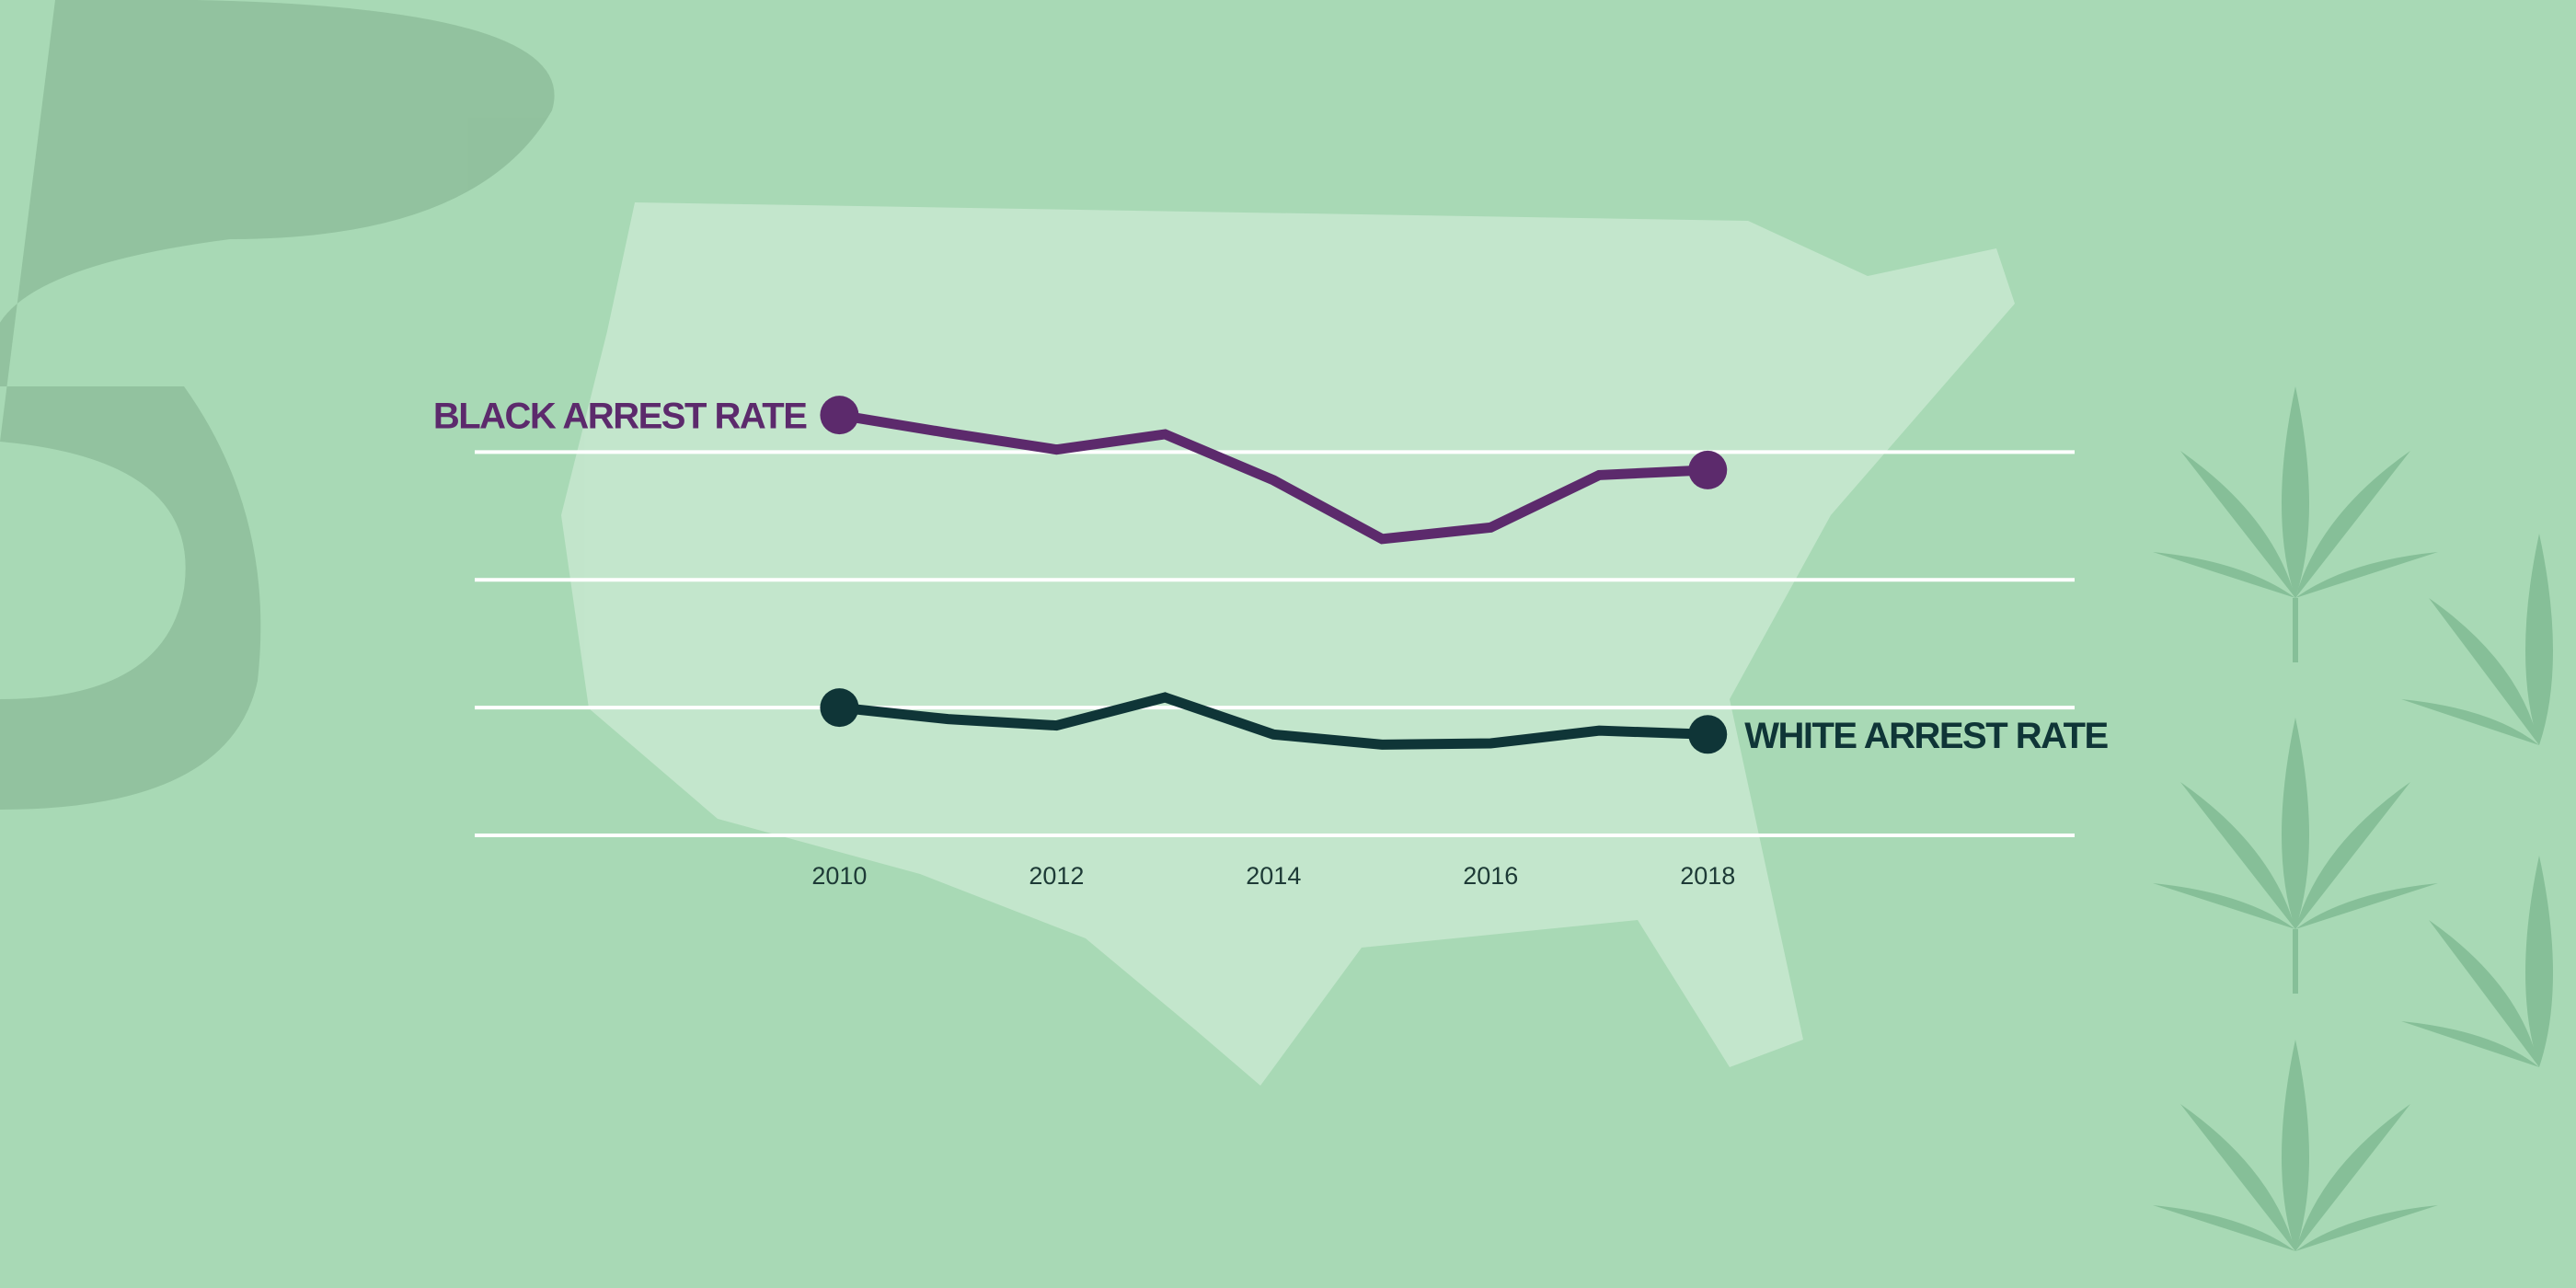 The height and width of the screenshot is (1288, 2576). What do you see at coordinates (1273, 876) in the screenshot?
I see `x-tick-label: 2014` at bounding box center [1273, 876].